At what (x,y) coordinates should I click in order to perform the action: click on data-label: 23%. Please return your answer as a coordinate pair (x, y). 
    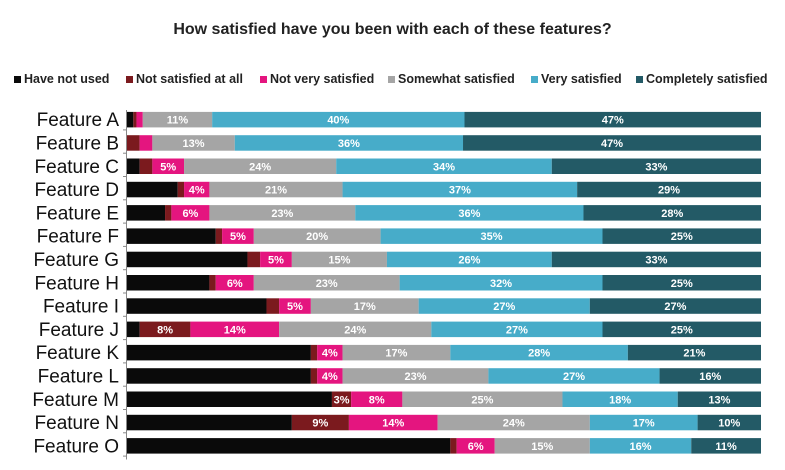
    Looking at the image, I should click on (282, 214).